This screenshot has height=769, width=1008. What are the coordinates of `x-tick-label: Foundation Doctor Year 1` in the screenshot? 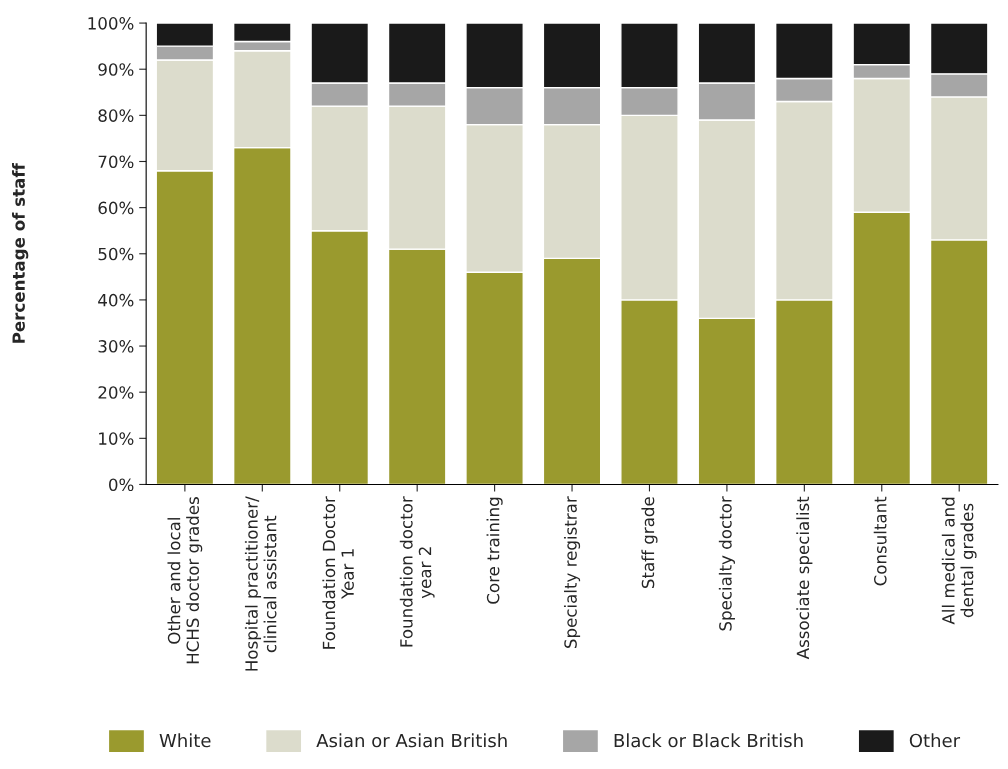 It's located at (338, 572).